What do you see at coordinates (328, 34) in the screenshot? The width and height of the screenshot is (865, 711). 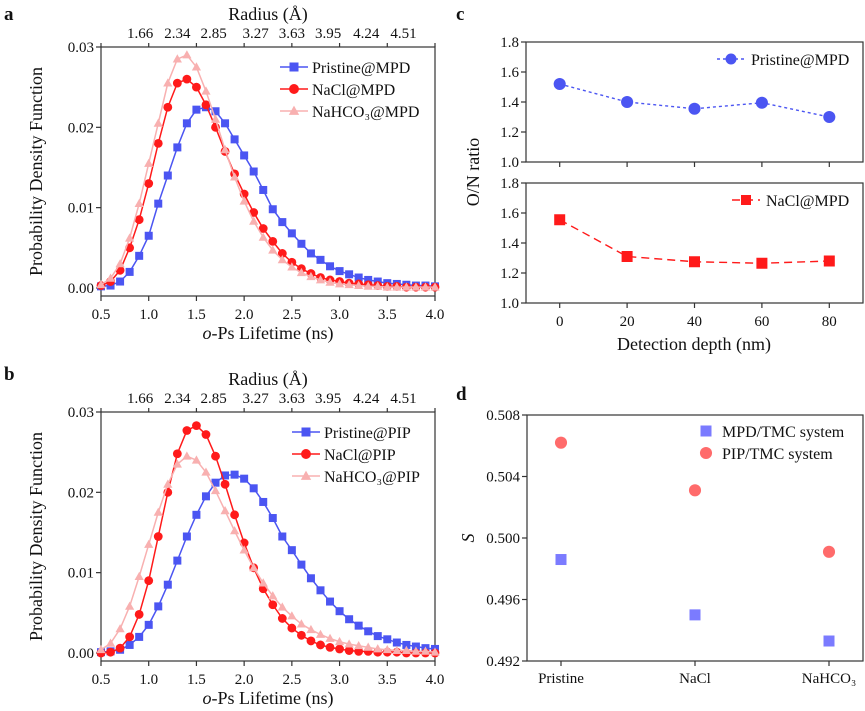 I see `top-tick-label: 3.95` at bounding box center [328, 34].